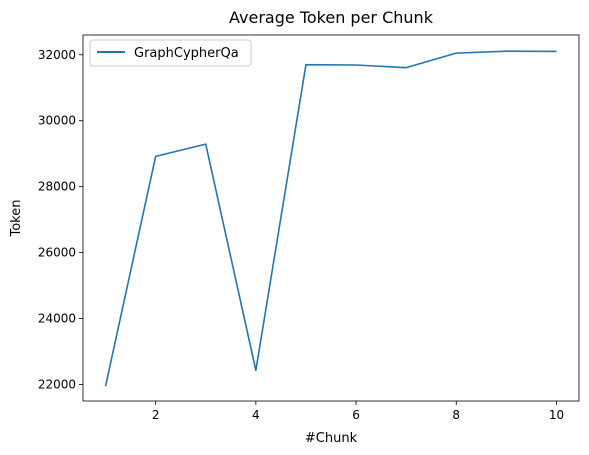  Describe the element at coordinates (356, 415) in the screenshot. I see `x-tick-label: 6` at that location.